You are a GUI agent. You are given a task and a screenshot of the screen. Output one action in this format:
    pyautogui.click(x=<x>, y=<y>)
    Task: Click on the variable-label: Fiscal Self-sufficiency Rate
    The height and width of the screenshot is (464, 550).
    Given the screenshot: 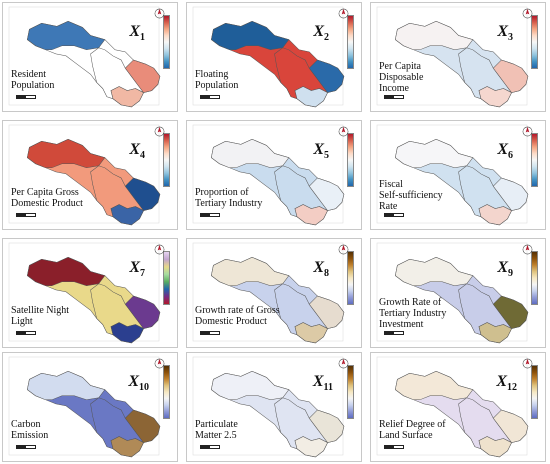 What is the action you would take?
    pyautogui.click(x=429, y=195)
    